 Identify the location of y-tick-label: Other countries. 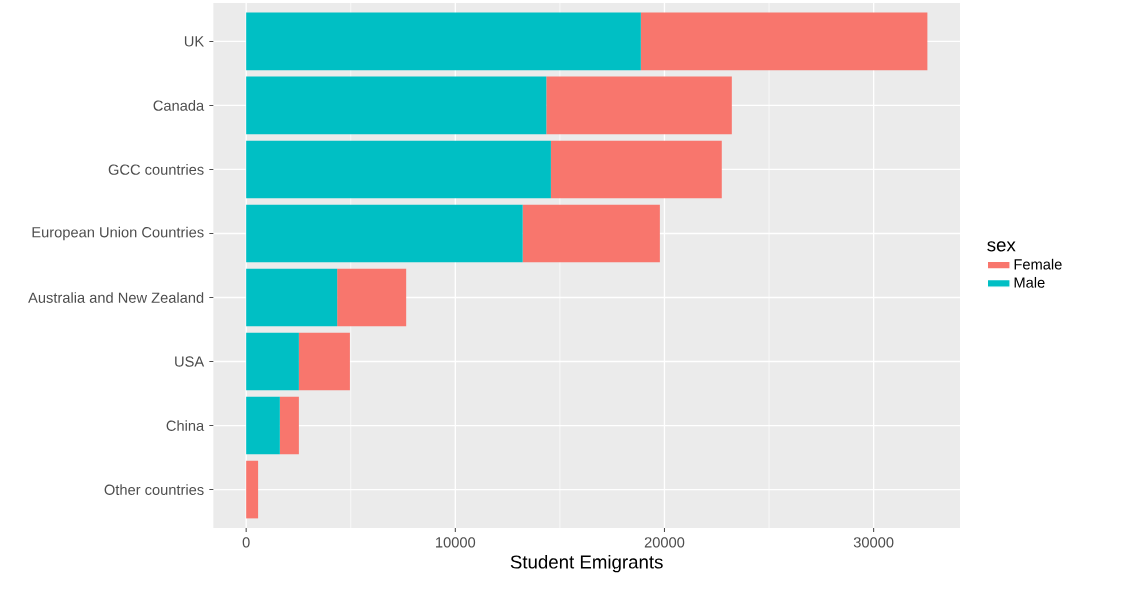
(154, 489).